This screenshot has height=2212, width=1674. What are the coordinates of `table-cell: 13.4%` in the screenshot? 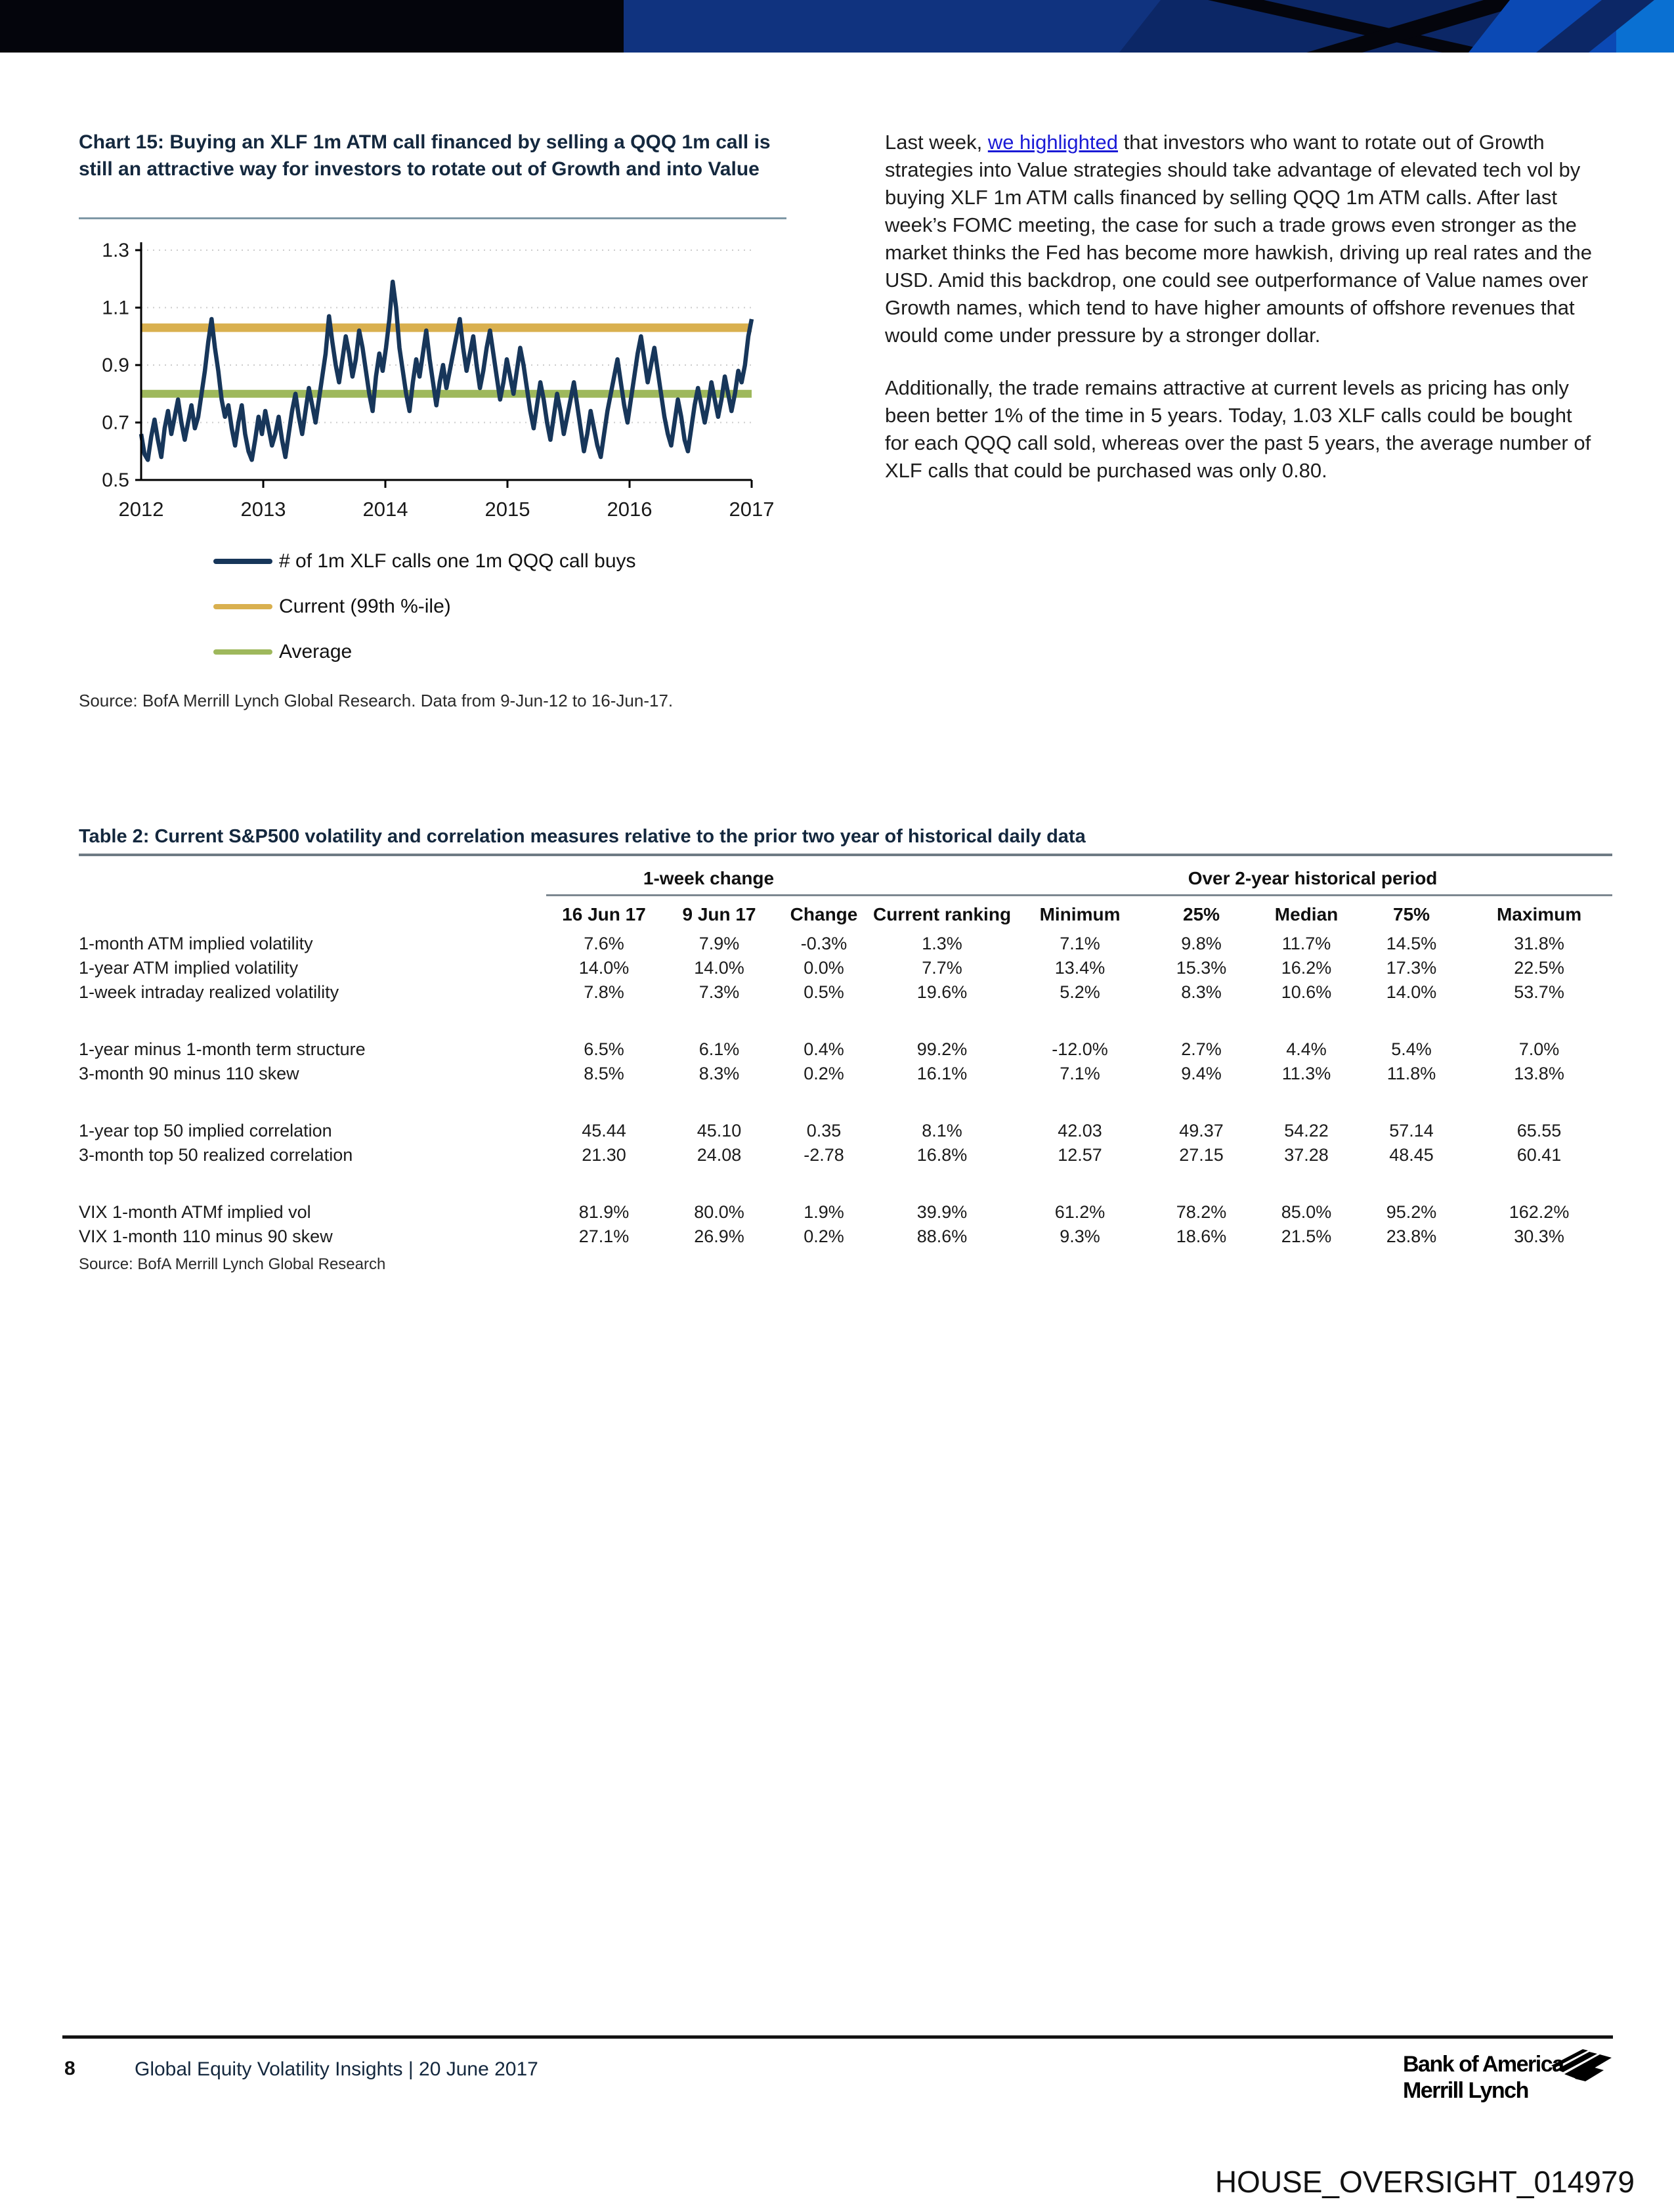 It's located at (1079, 968).